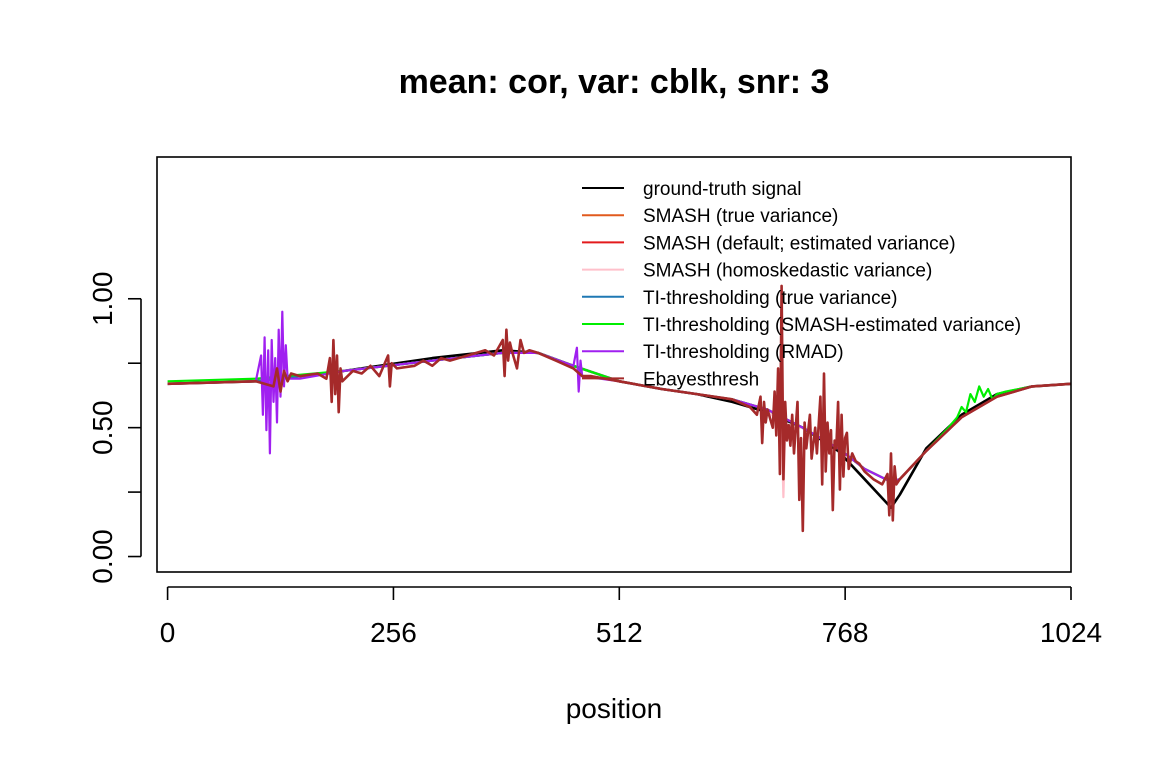 This screenshot has height=768, width=1152. Describe the element at coordinates (770, 298) in the screenshot. I see `legend-label: TI-thresholding (true variance)` at that location.